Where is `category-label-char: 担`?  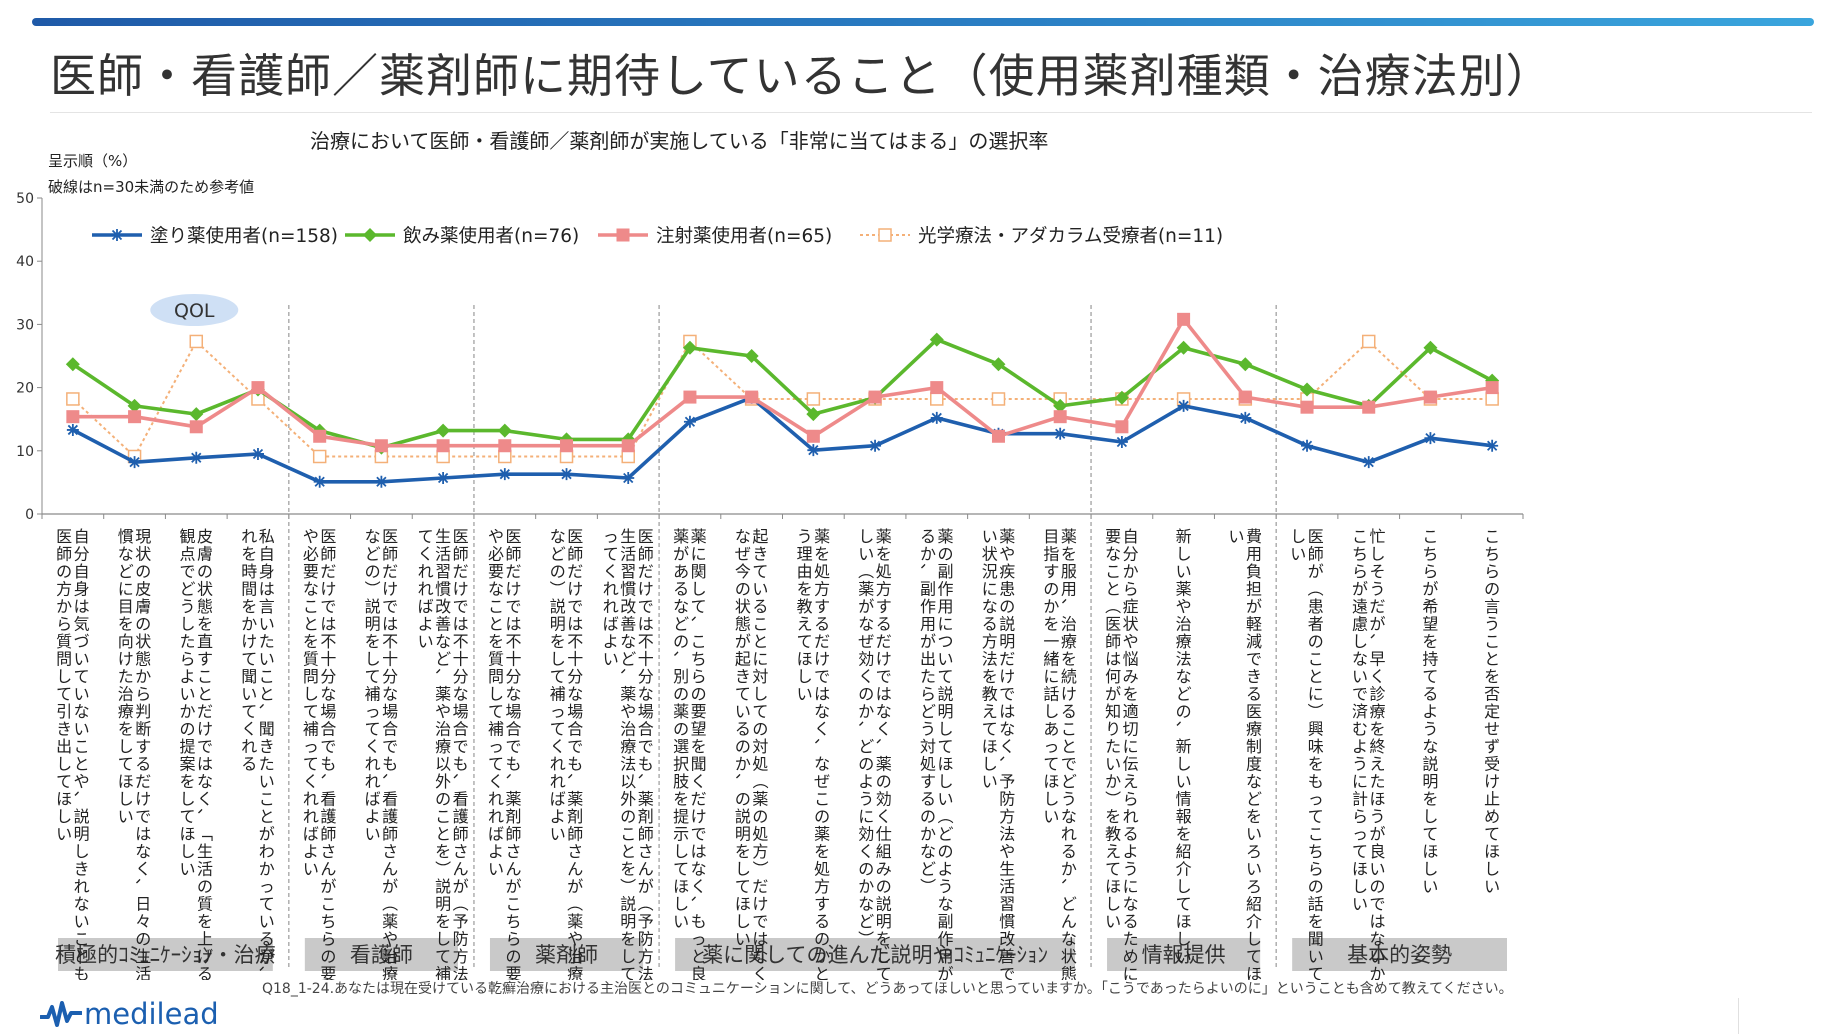
category-label-char: 担 is located at coordinates (1254, 589).